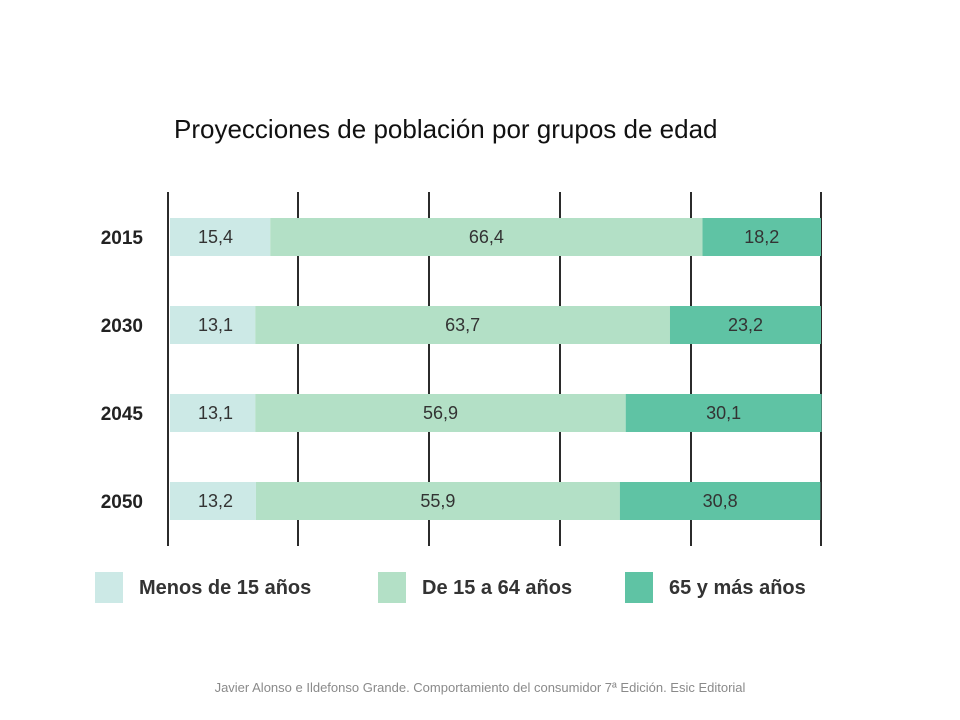 The width and height of the screenshot is (960, 720). Describe the element at coordinates (215, 501) in the screenshot. I see `value-label: 13,2` at that location.